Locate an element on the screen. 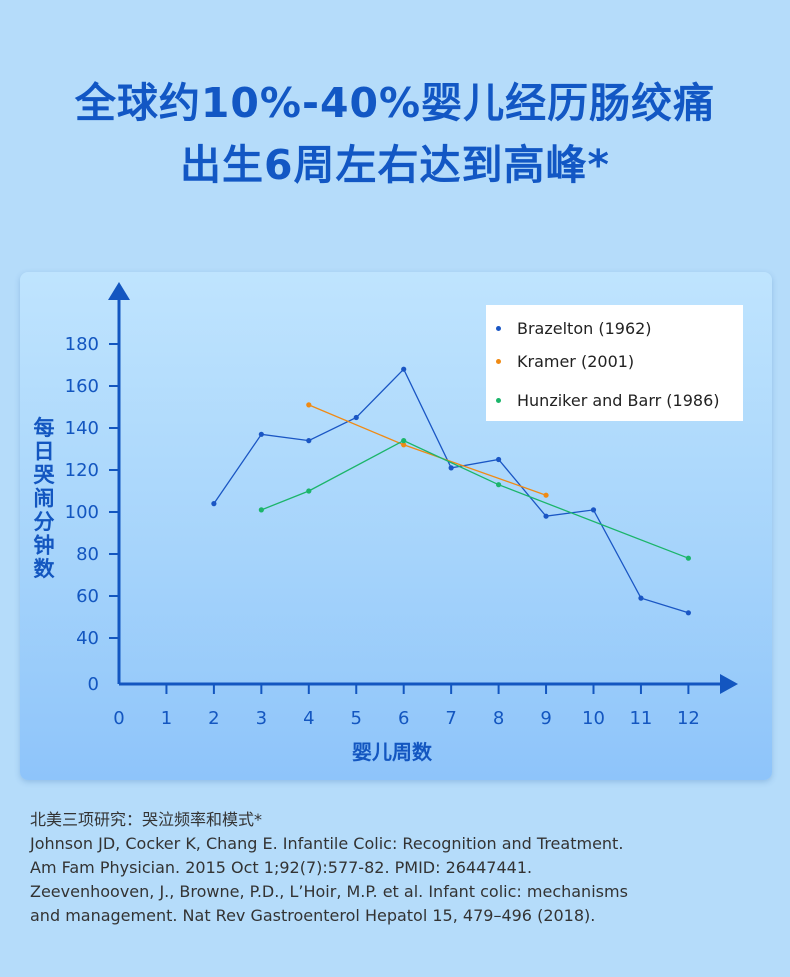 This screenshot has height=977, width=790. y-tick-label: 180 is located at coordinates (82, 344).